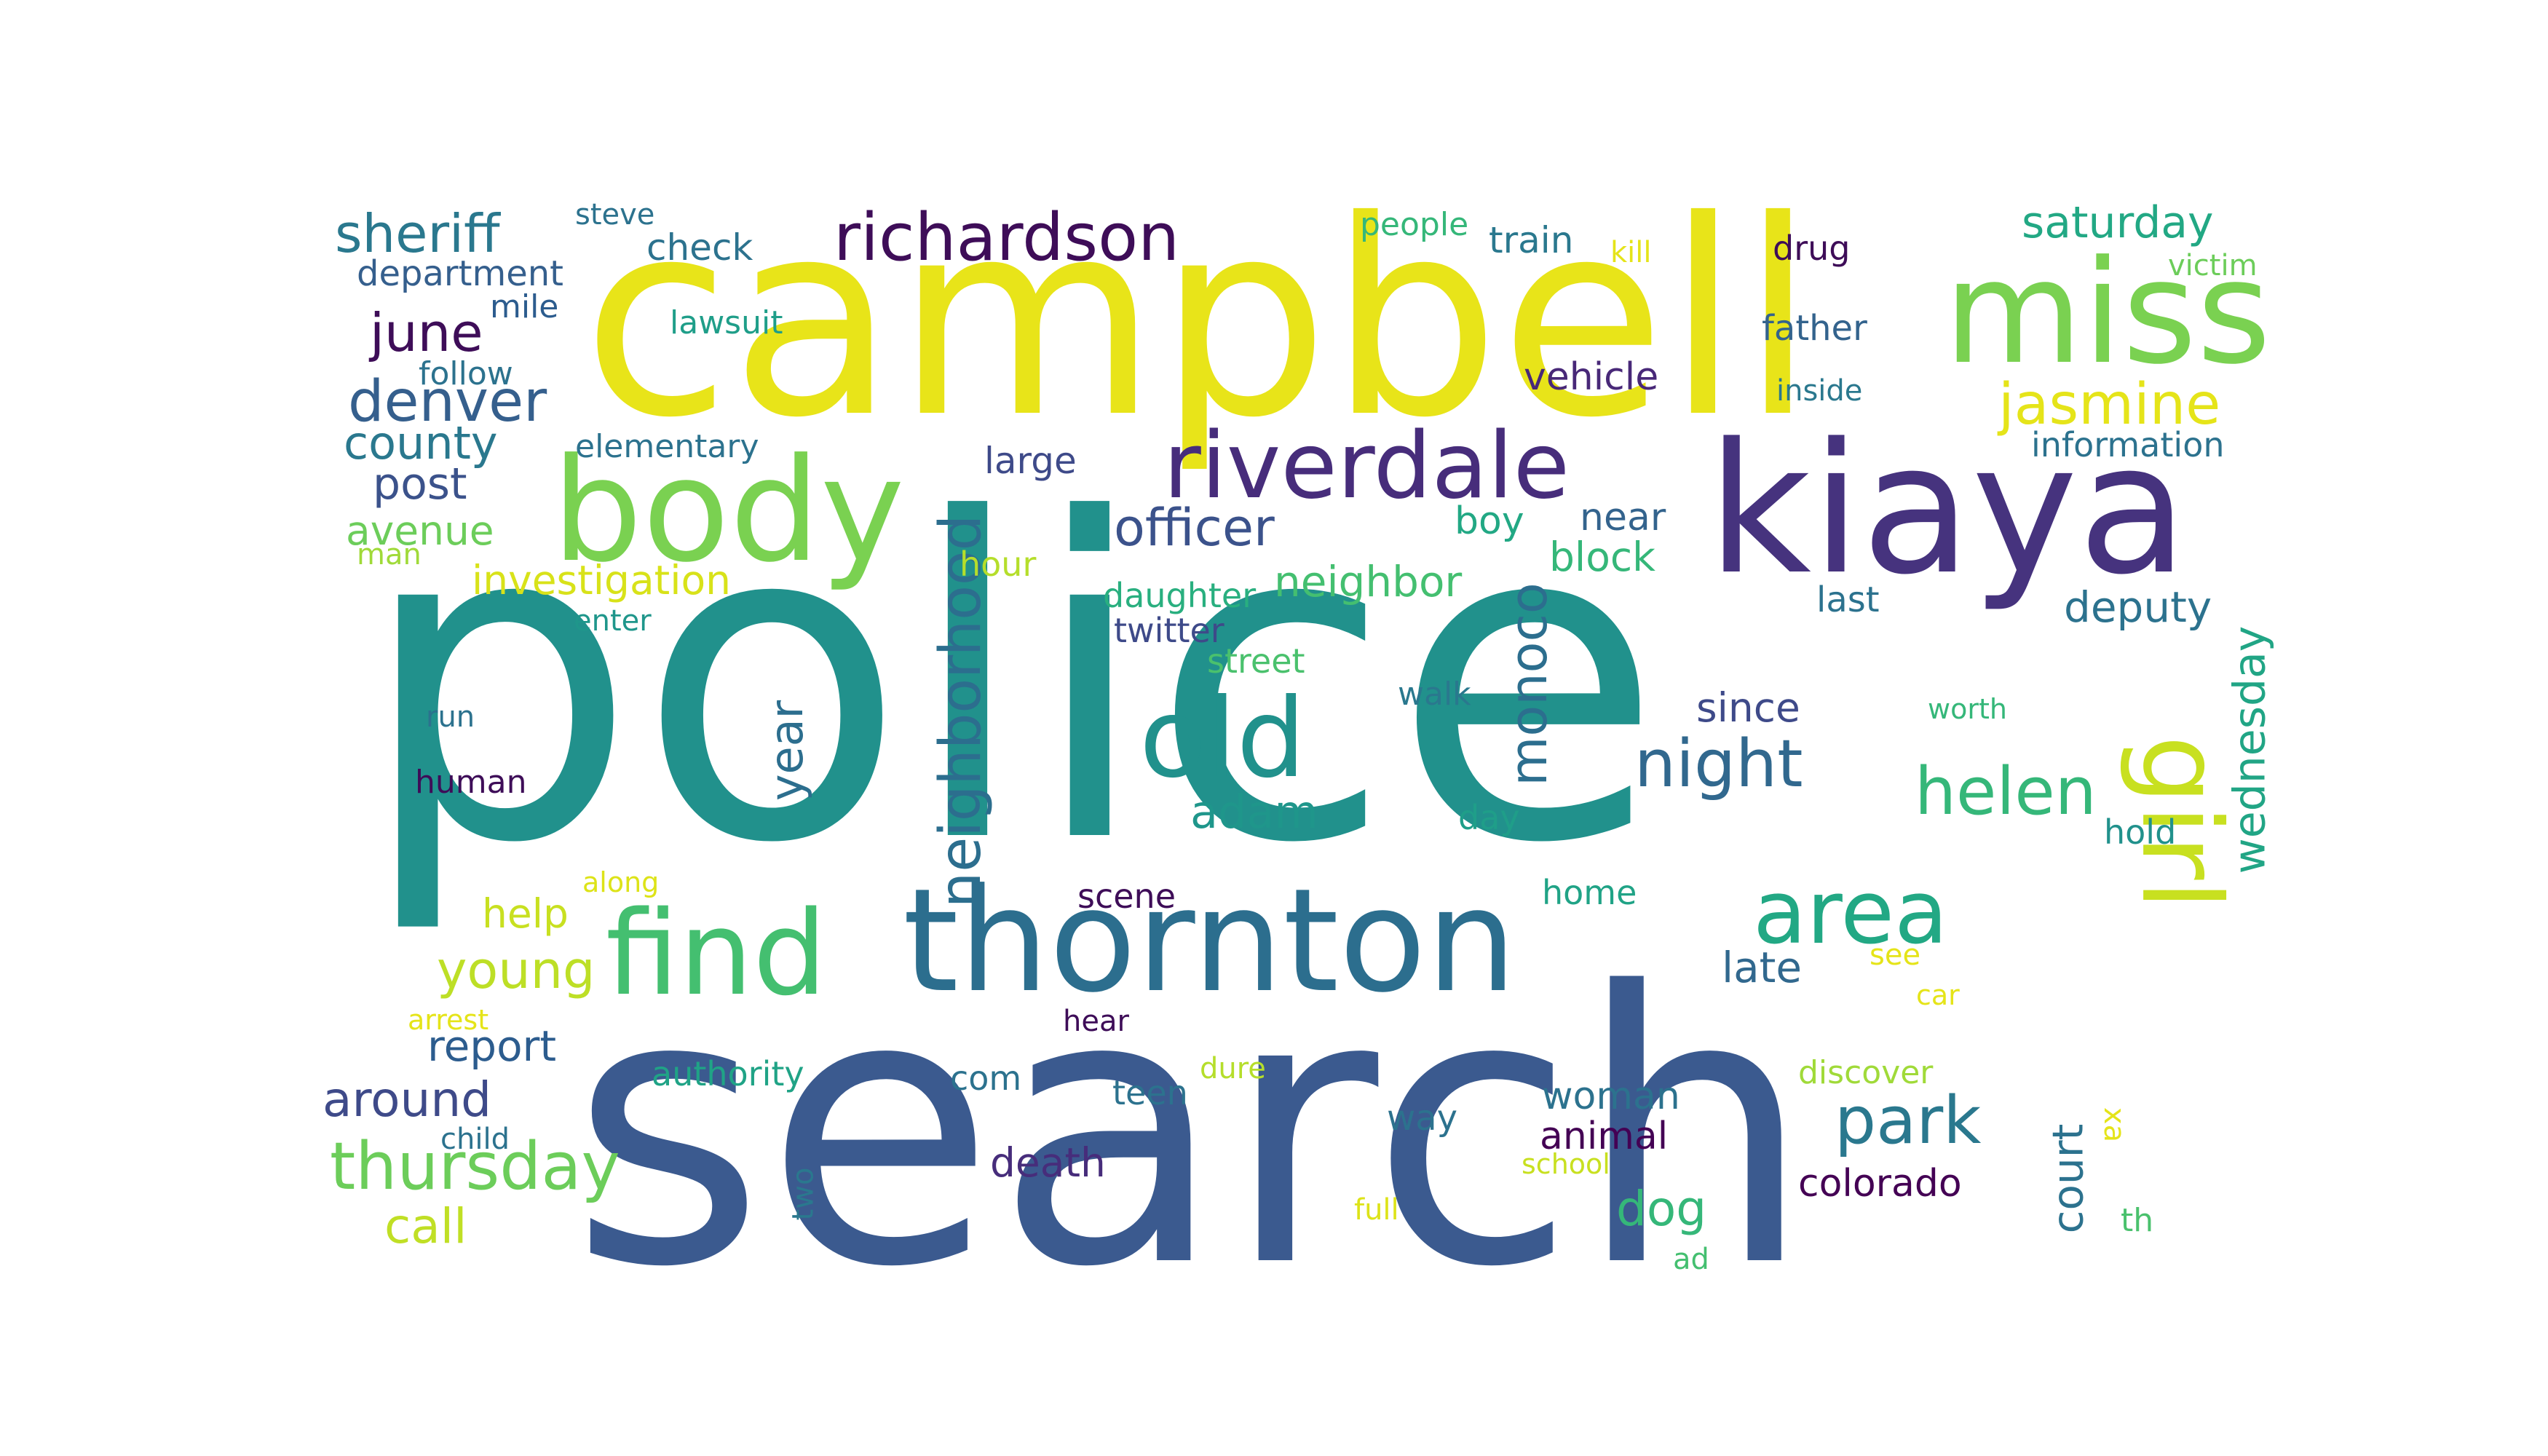  I want to click on word-late: late, so click(1762, 967).